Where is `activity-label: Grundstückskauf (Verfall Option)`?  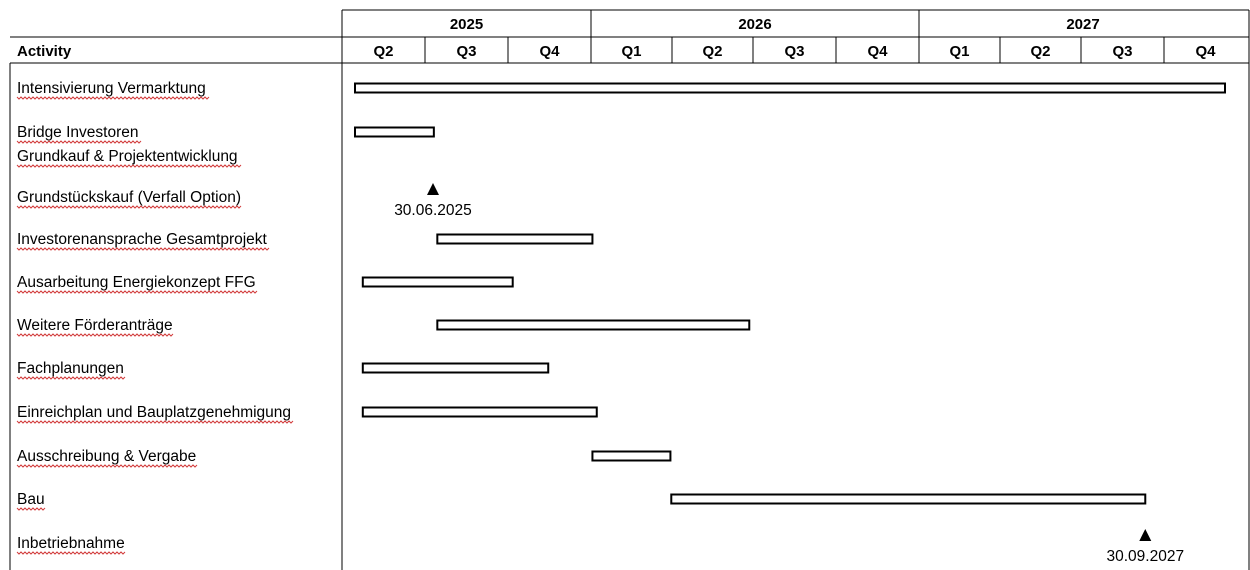
activity-label: Grundstückskauf (Verfall Option) is located at coordinates (129, 197).